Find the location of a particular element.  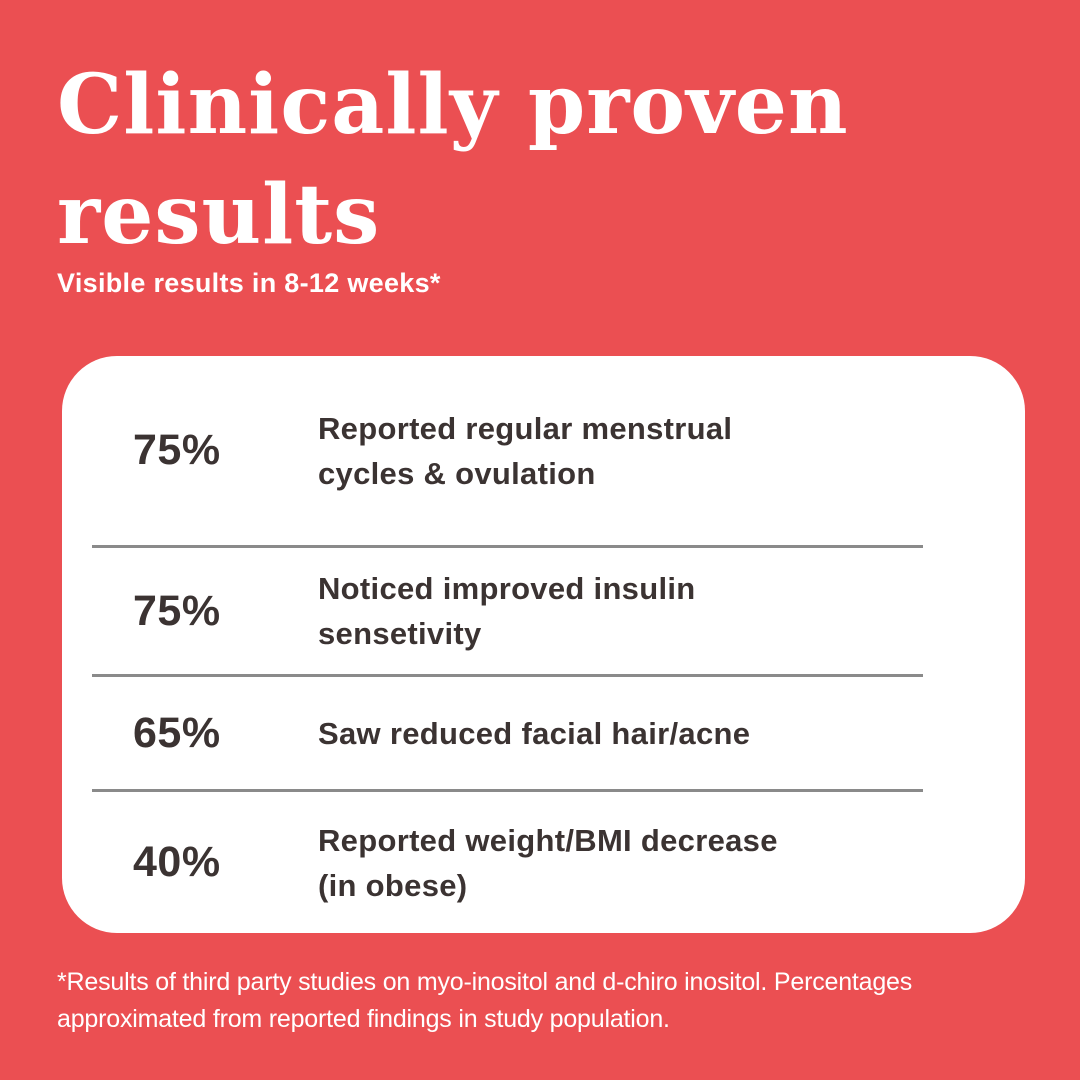

table-row: 65% Saw reduced facial hair/acne is located at coordinates (543, 733).